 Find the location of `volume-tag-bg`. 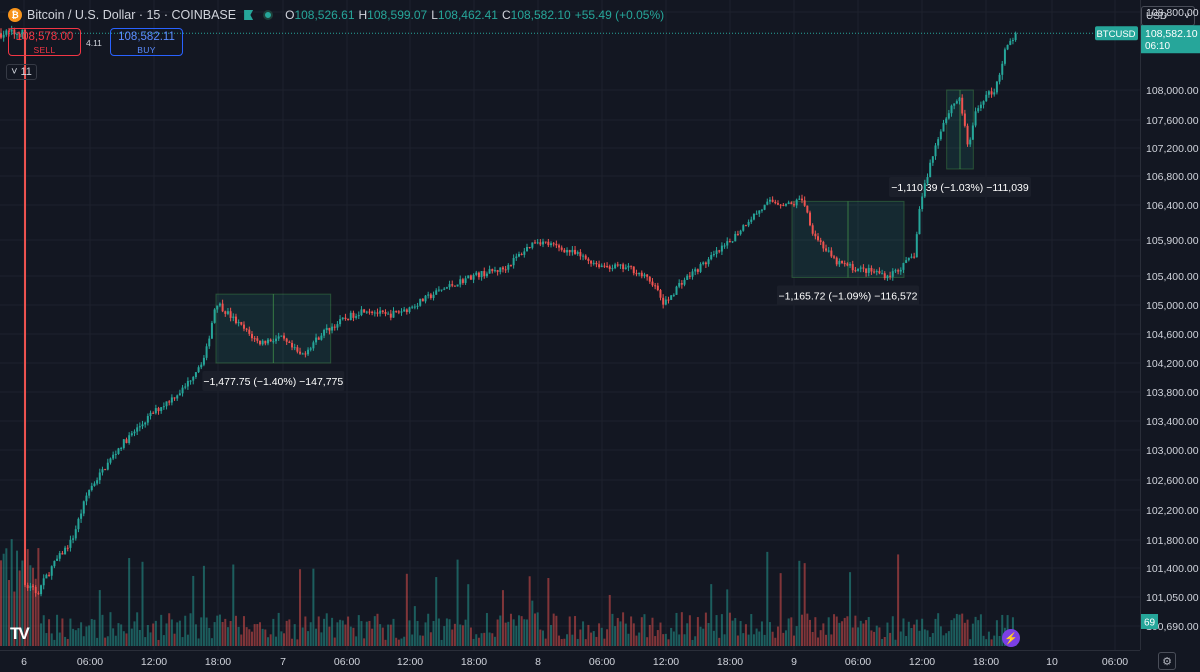

volume-tag-bg is located at coordinates (1149, 621).